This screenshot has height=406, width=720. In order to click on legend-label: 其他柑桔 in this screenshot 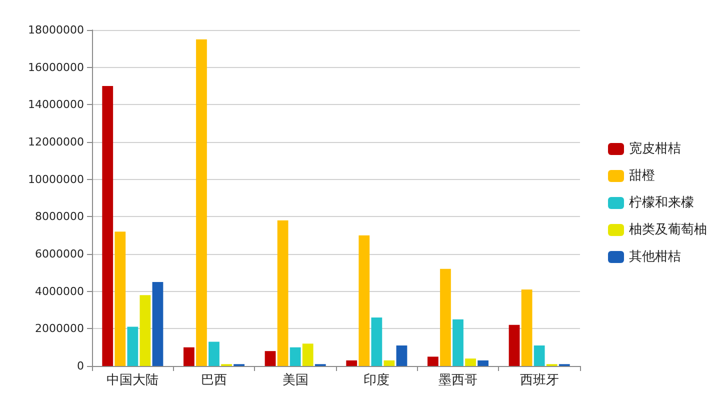, I will do `click(655, 257)`.